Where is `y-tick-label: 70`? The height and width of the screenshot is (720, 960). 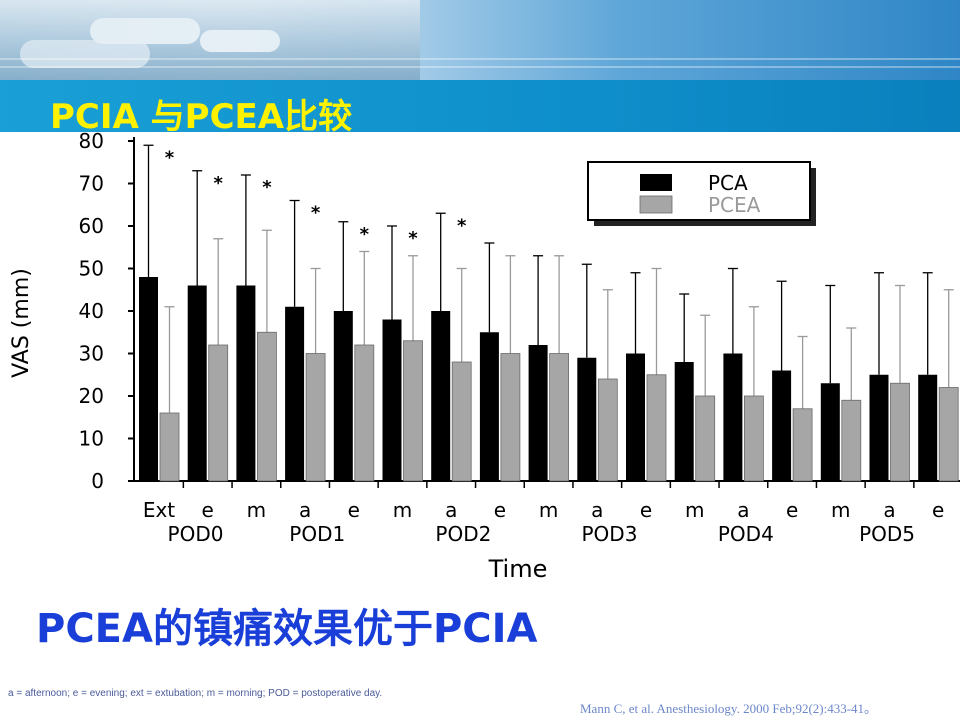 y-tick-label: 70 is located at coordinates (91, 184).